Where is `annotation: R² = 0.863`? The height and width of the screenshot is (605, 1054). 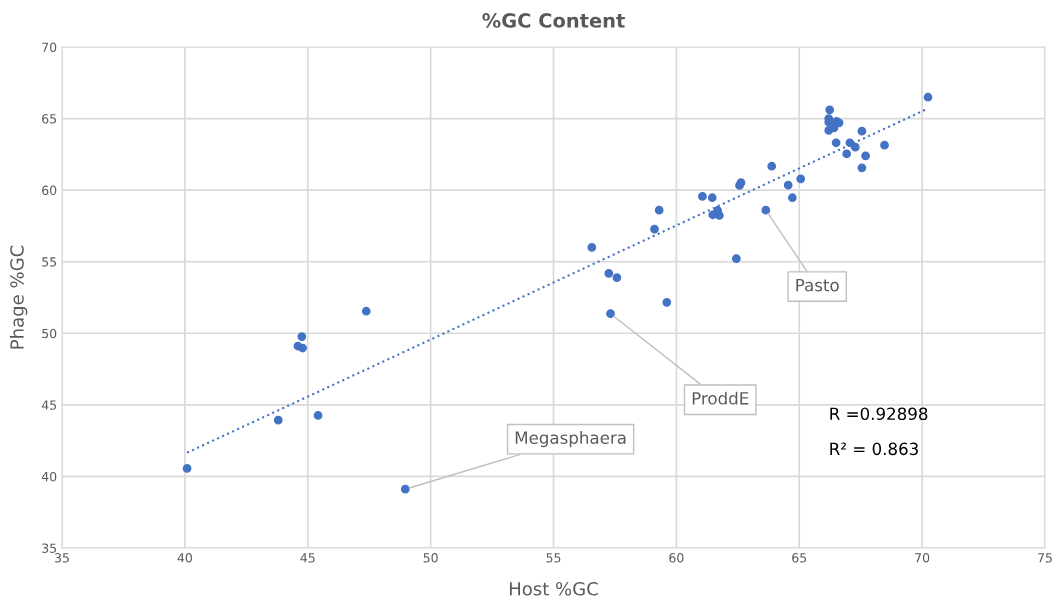
annotation: R² = 0.863 is located at coordinates (874, 449).